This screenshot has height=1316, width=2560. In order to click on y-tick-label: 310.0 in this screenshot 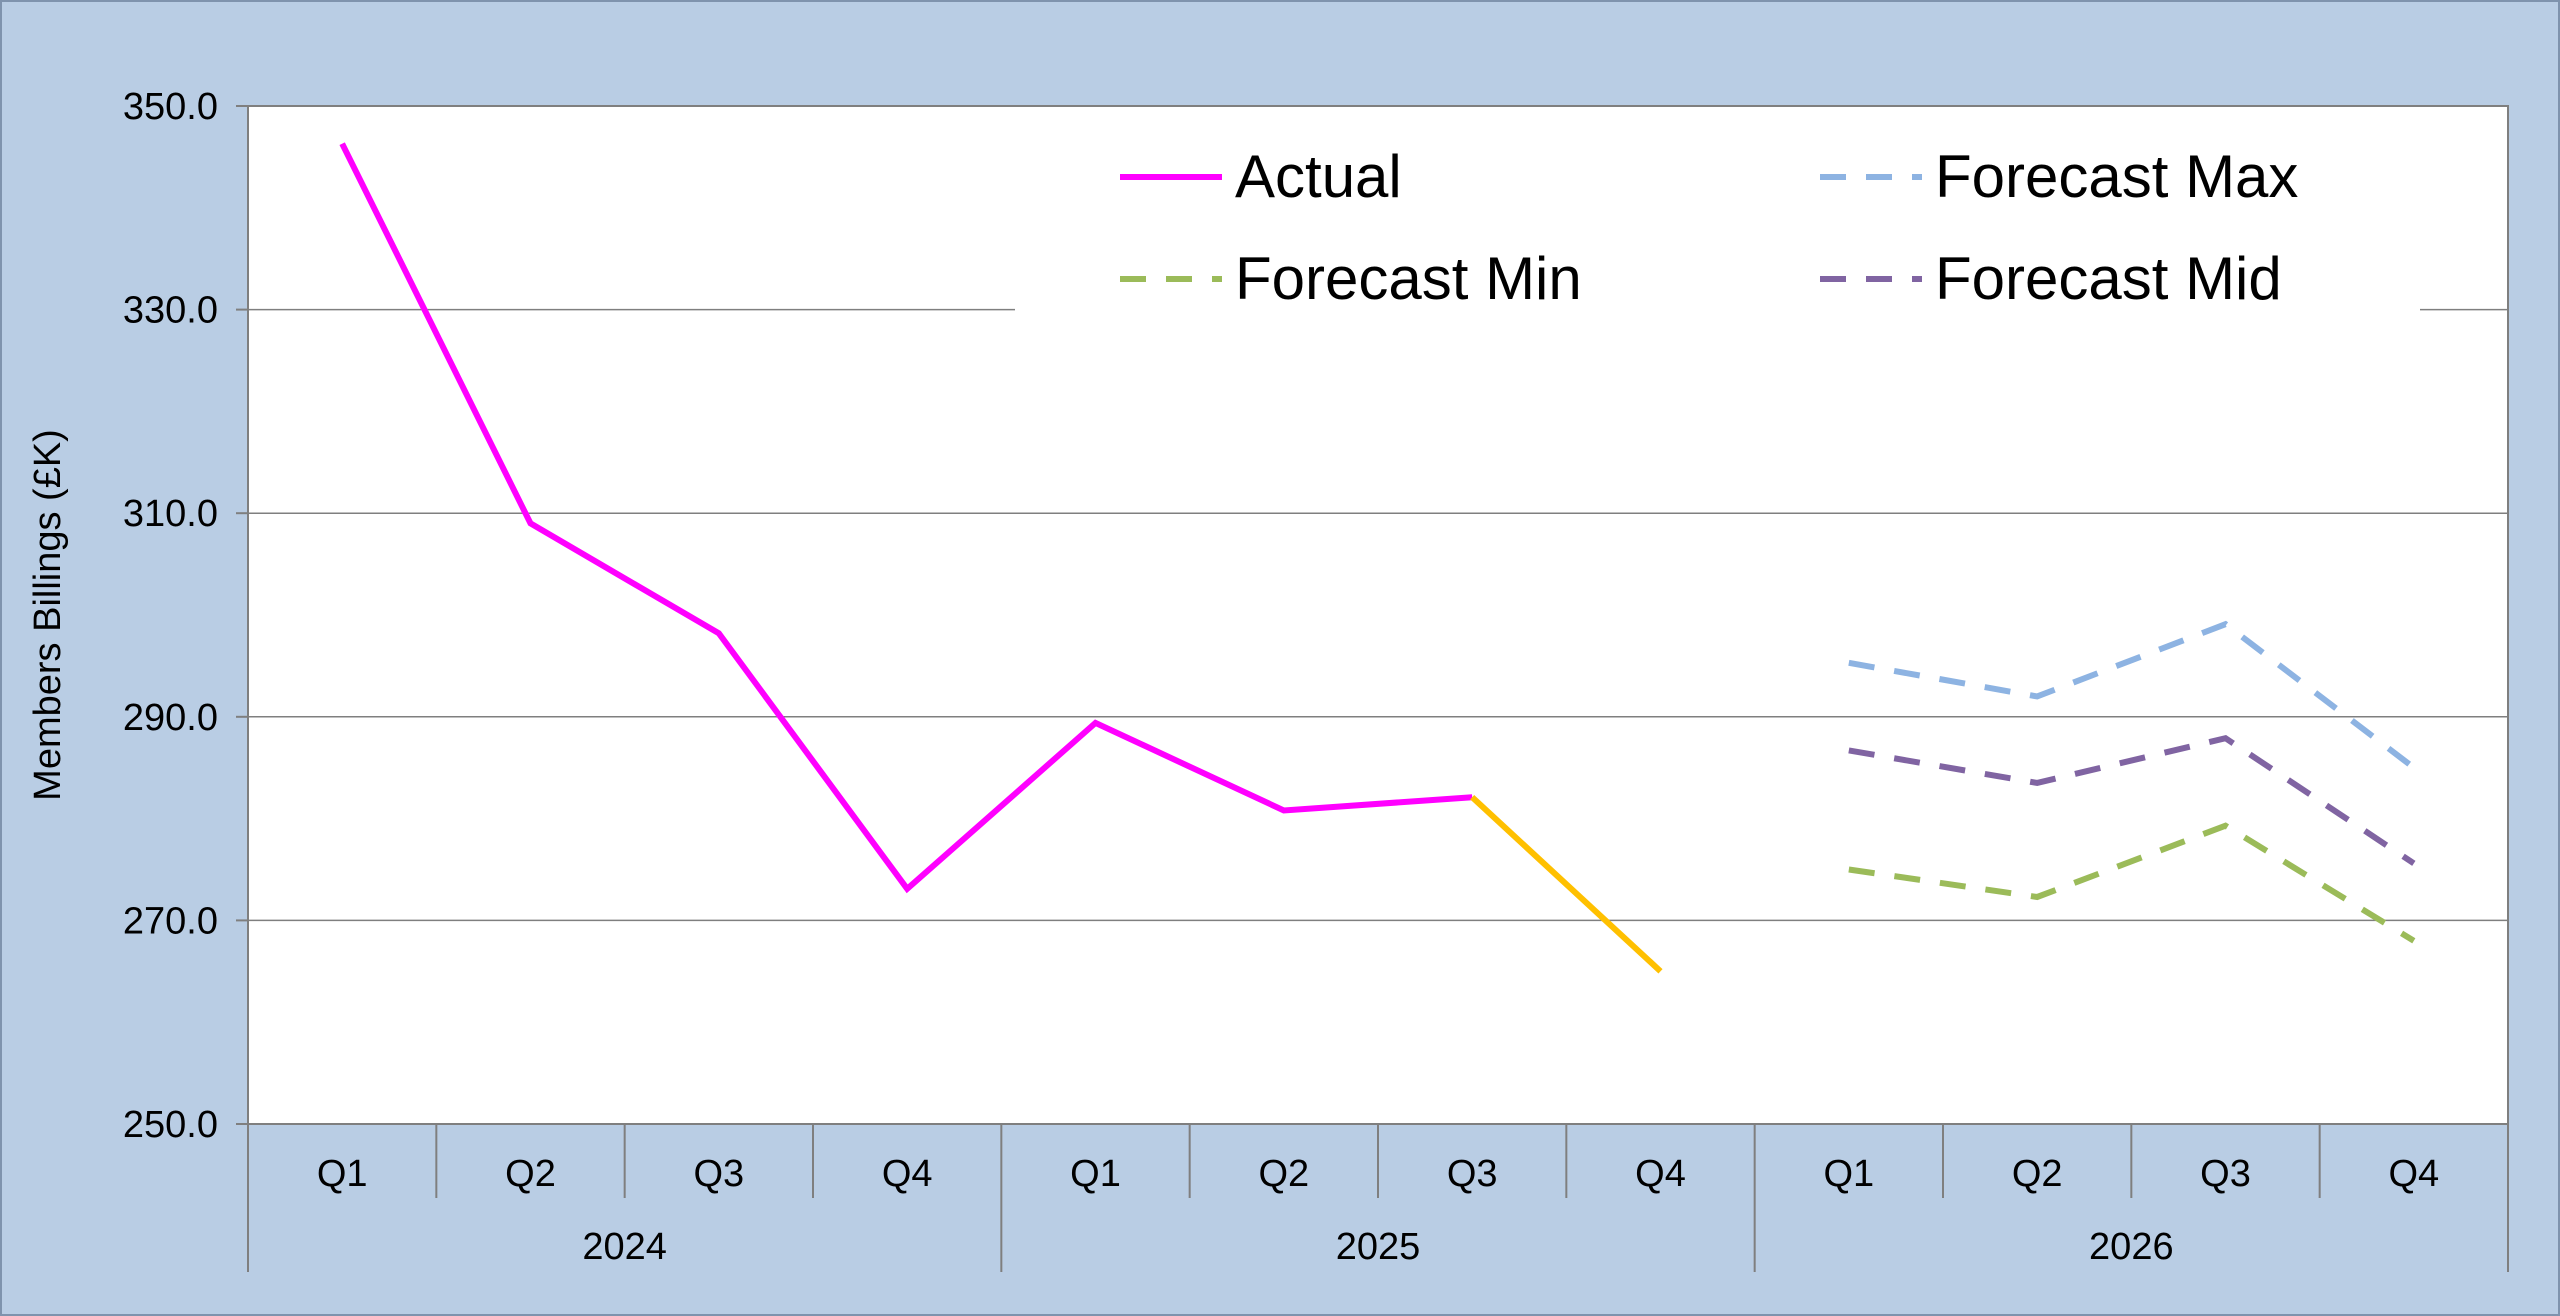, I will do `click(170, 514)`.